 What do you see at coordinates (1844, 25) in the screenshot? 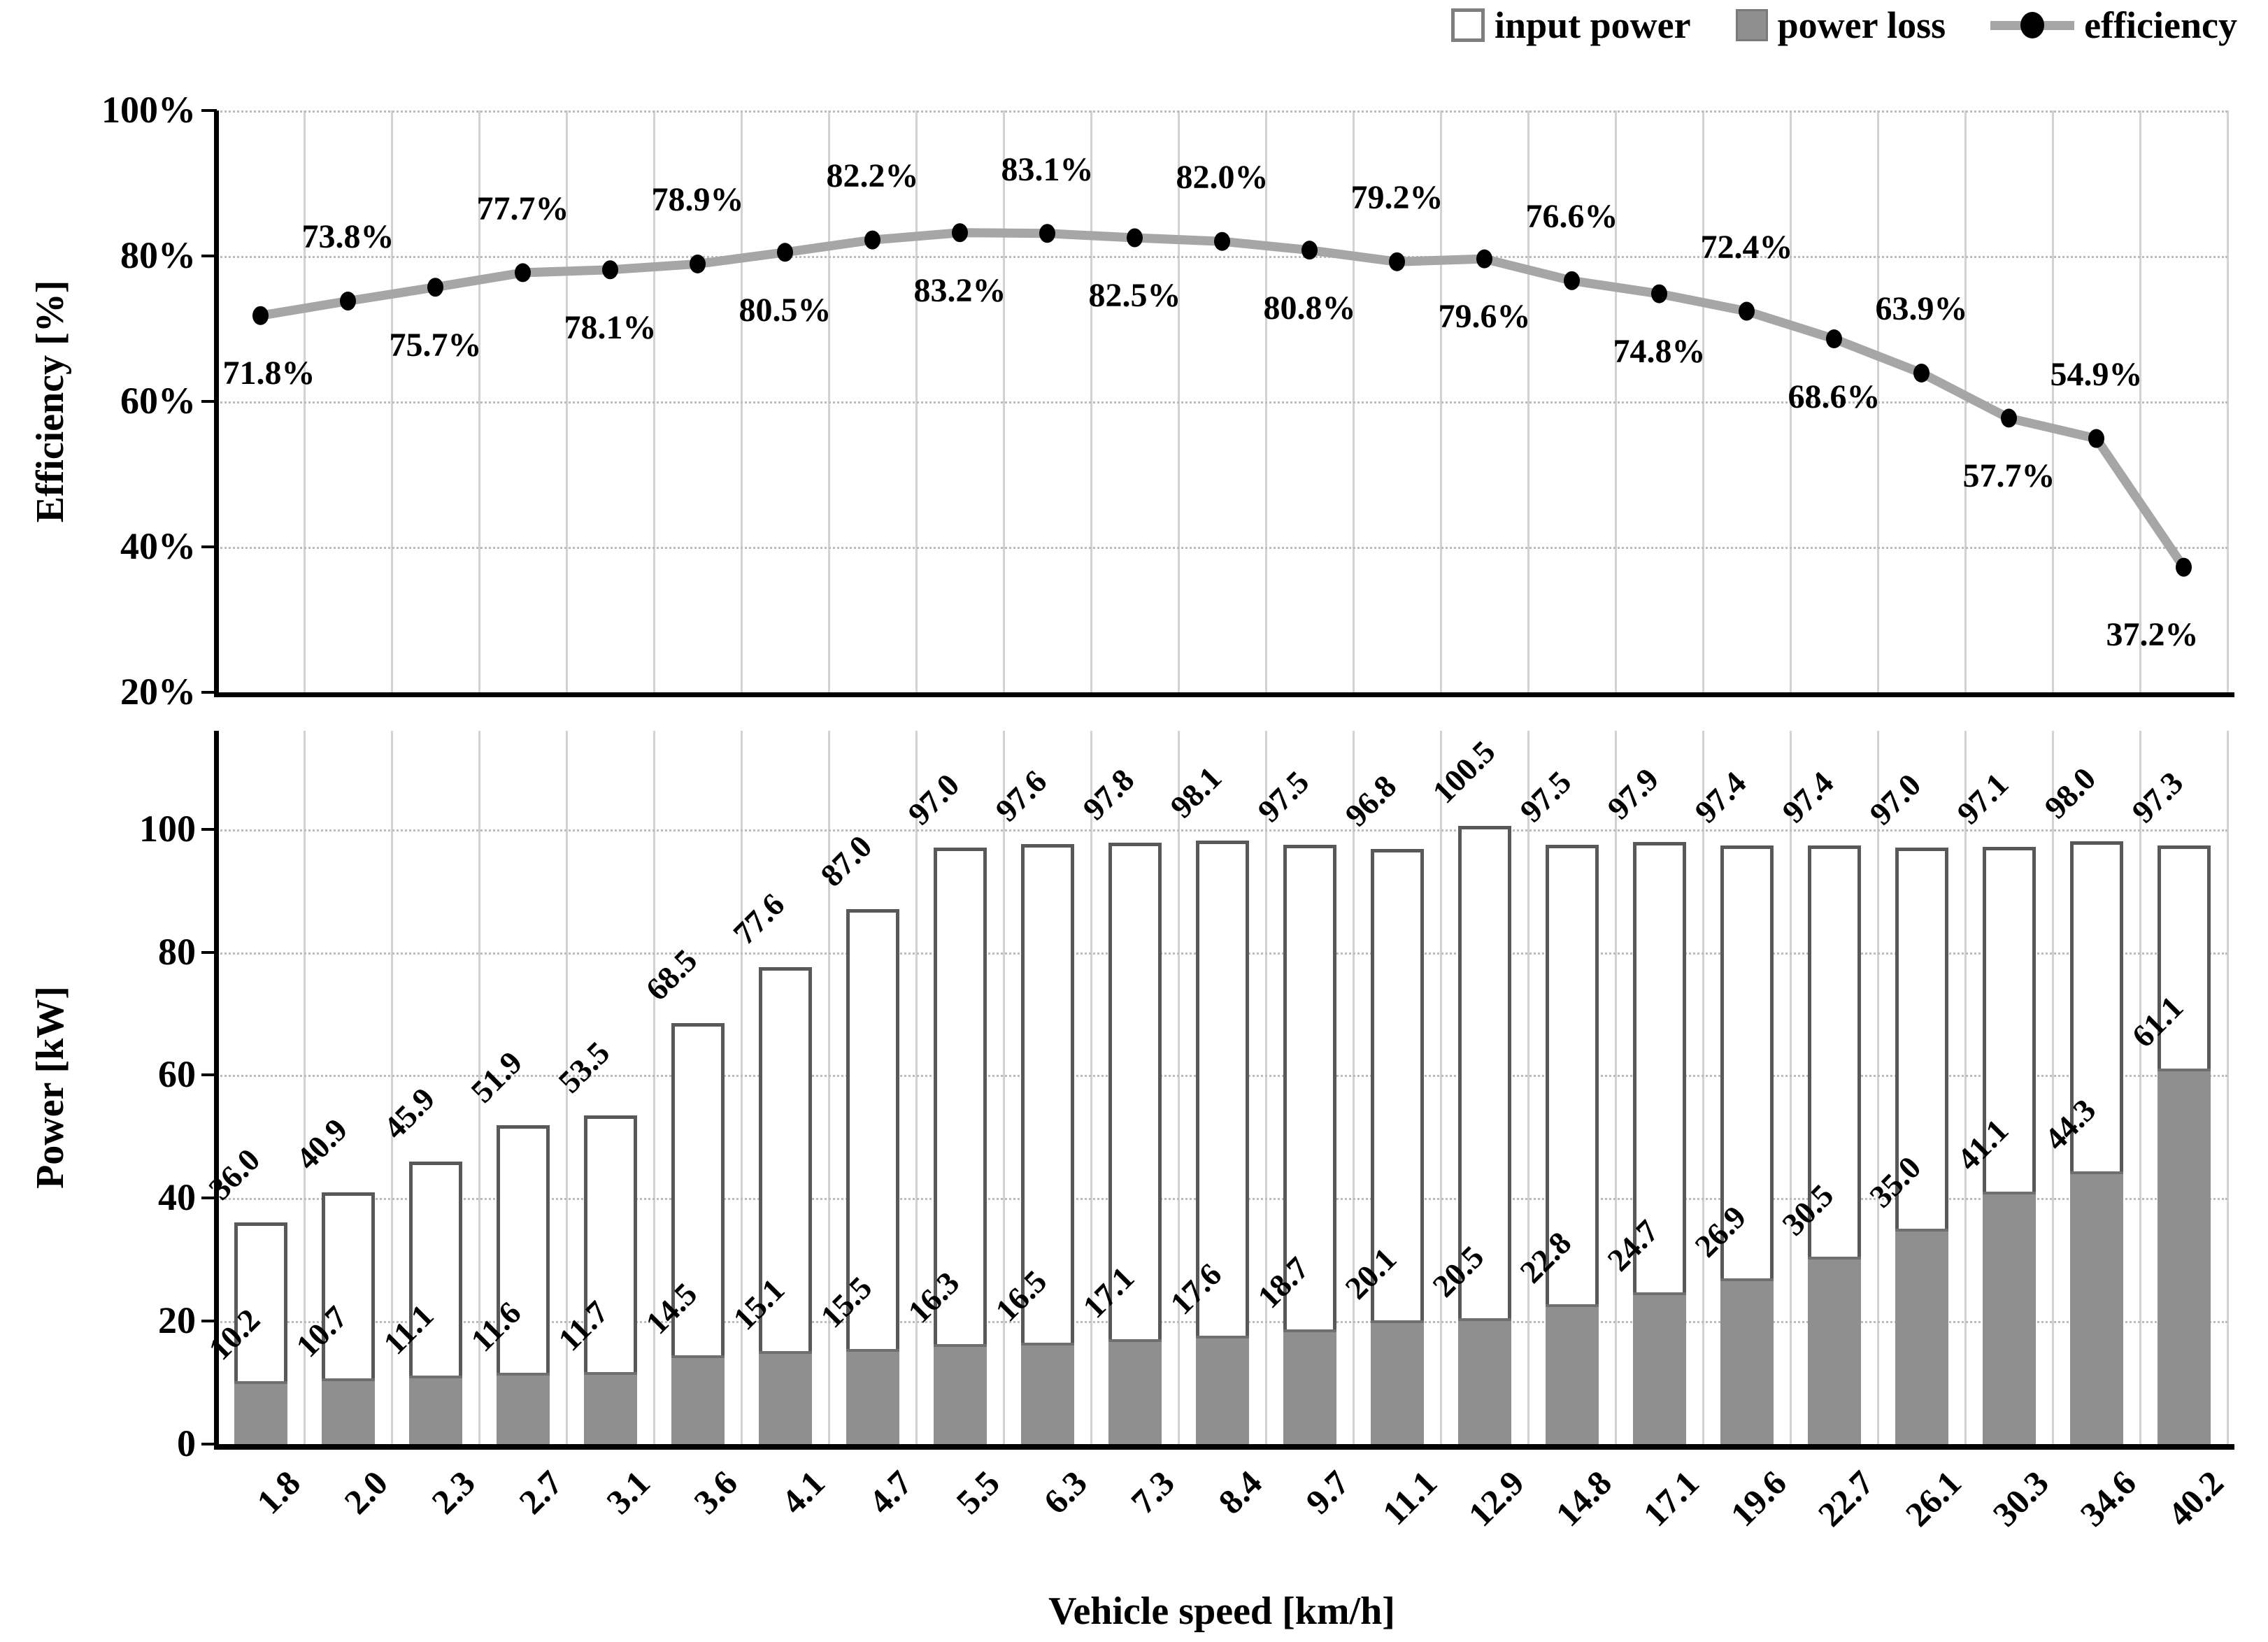
I see `legend: input power power loss efficiency` at bounding box center [1844, 25].